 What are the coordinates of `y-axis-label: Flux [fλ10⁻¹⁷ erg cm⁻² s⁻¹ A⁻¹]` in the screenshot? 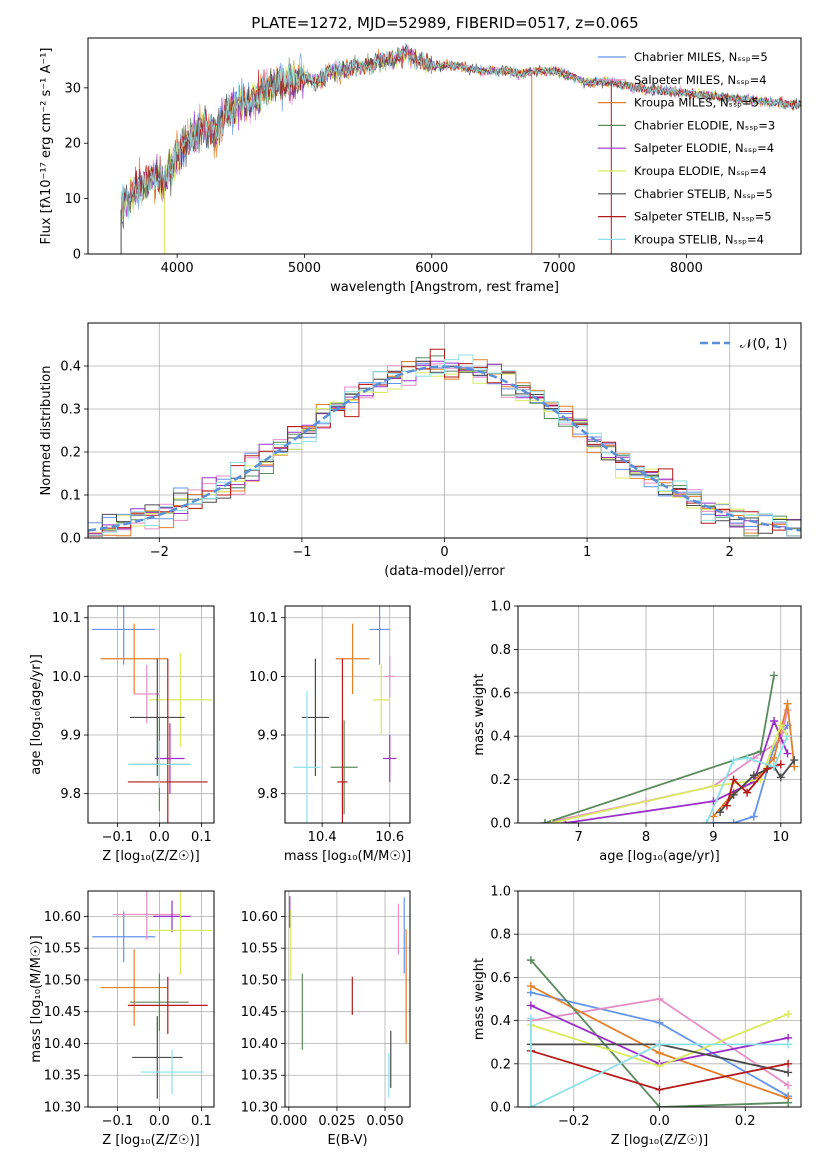 It's located at (46, 146).